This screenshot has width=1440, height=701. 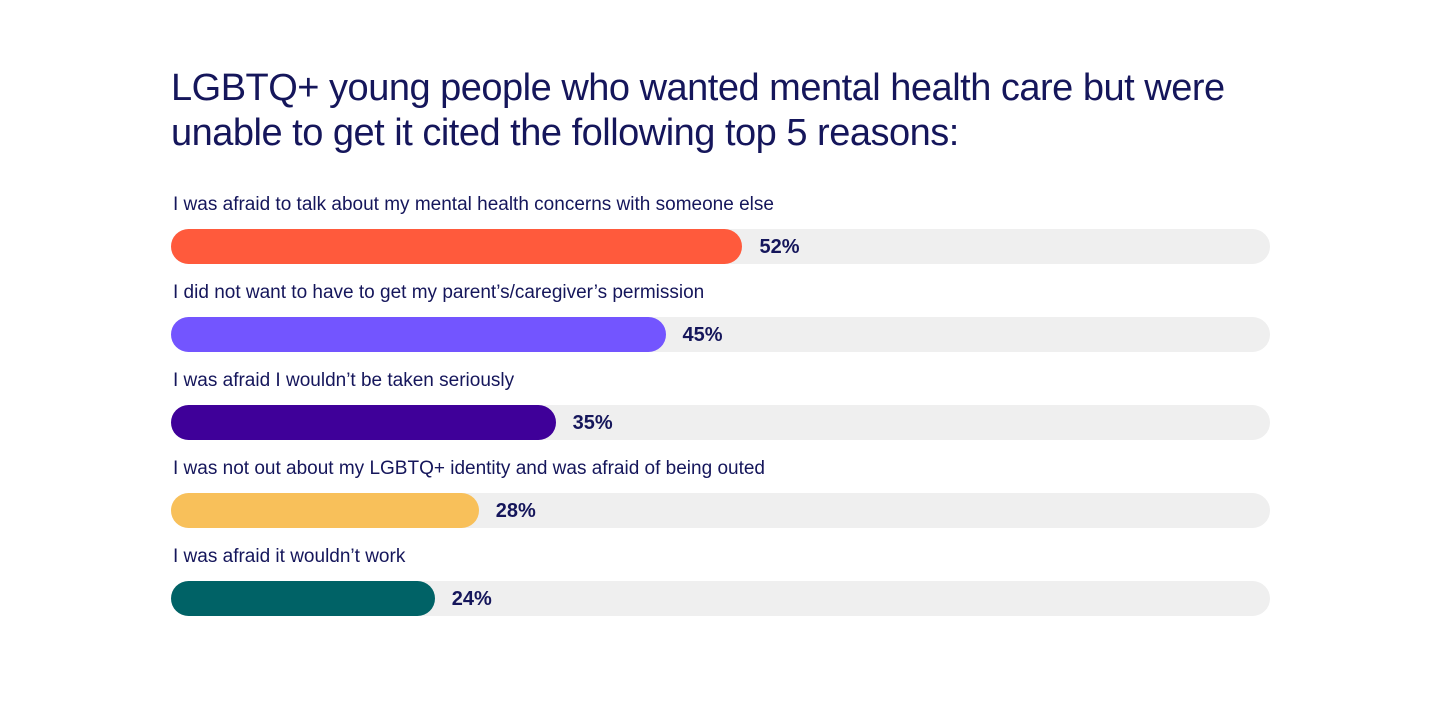 What do you see at coordinates (702, 335) in the screenshot?
I see `bar-value-label: 45%` at bounding box center [702, 335].